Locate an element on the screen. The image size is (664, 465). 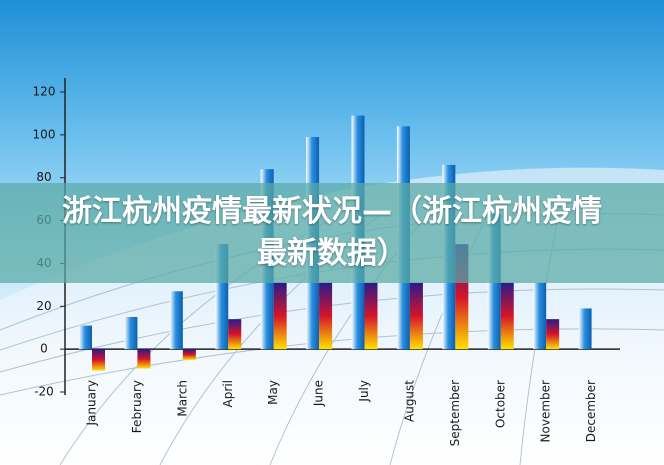
banner-title: 浙江杭州疫情最新状况—（浙江杭州疫情最新数据） is located at coordinates (332, 232).